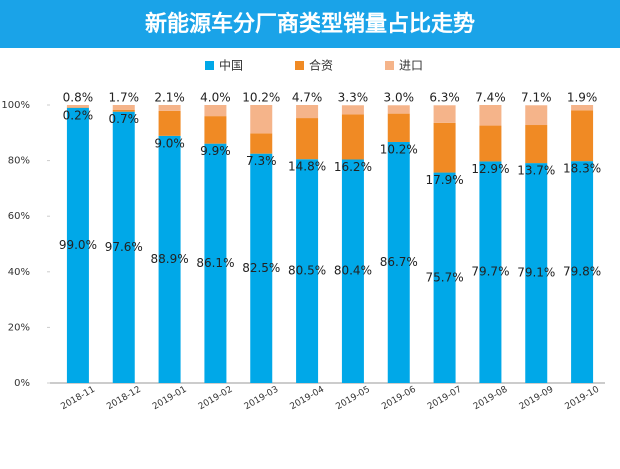  Describe the element at coordinates (170, 398) in the screenshot. I see `x-tick-label: 2019-01` at that location.